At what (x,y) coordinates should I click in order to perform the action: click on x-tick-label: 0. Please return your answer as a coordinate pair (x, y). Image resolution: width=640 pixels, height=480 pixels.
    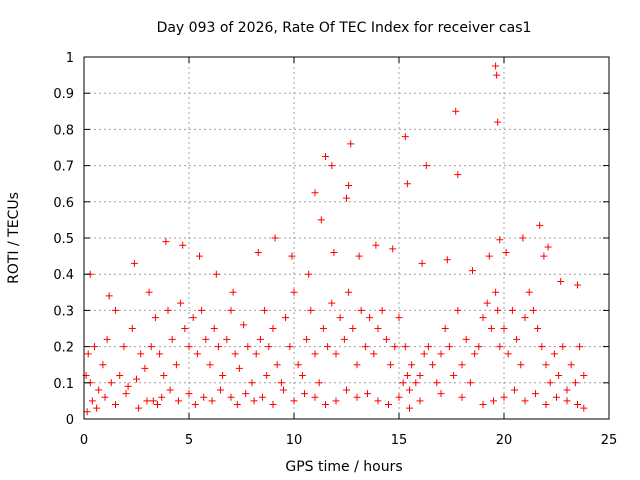
    Looking at the image, I should click on (84, 440).